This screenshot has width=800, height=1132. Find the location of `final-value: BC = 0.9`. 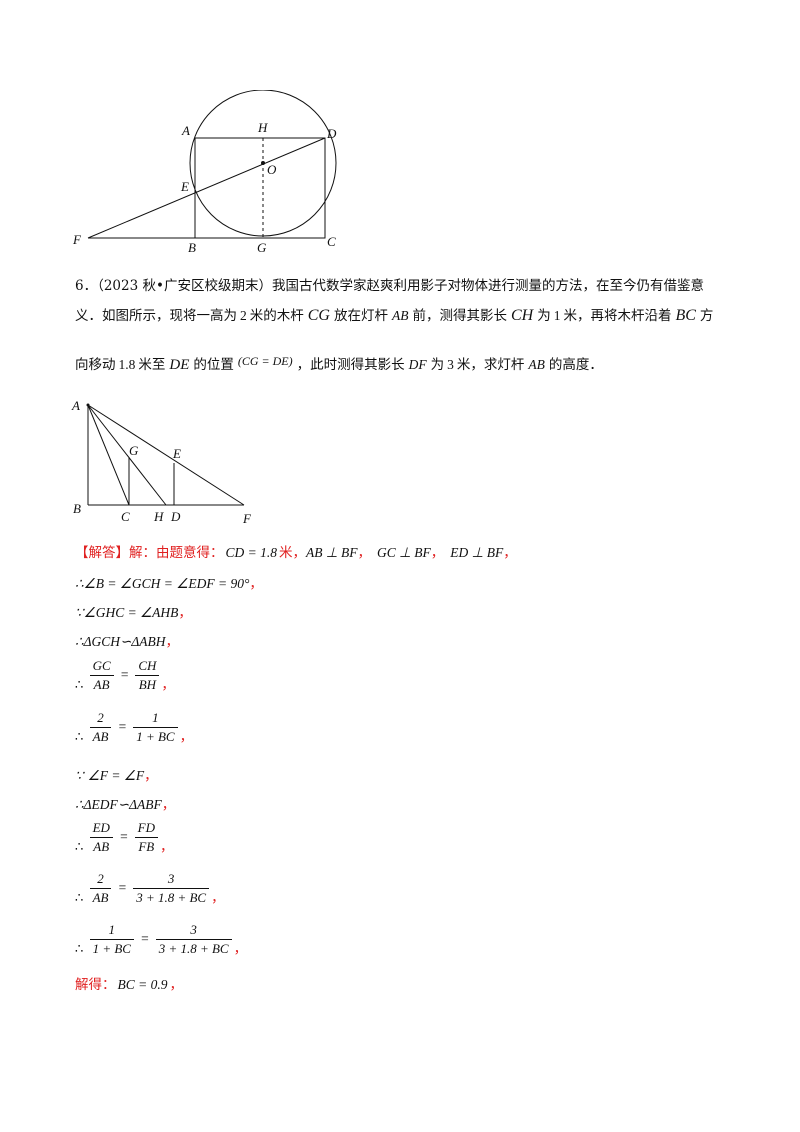

final-value: BC = 0.9 is located at coordinates (142, 984).